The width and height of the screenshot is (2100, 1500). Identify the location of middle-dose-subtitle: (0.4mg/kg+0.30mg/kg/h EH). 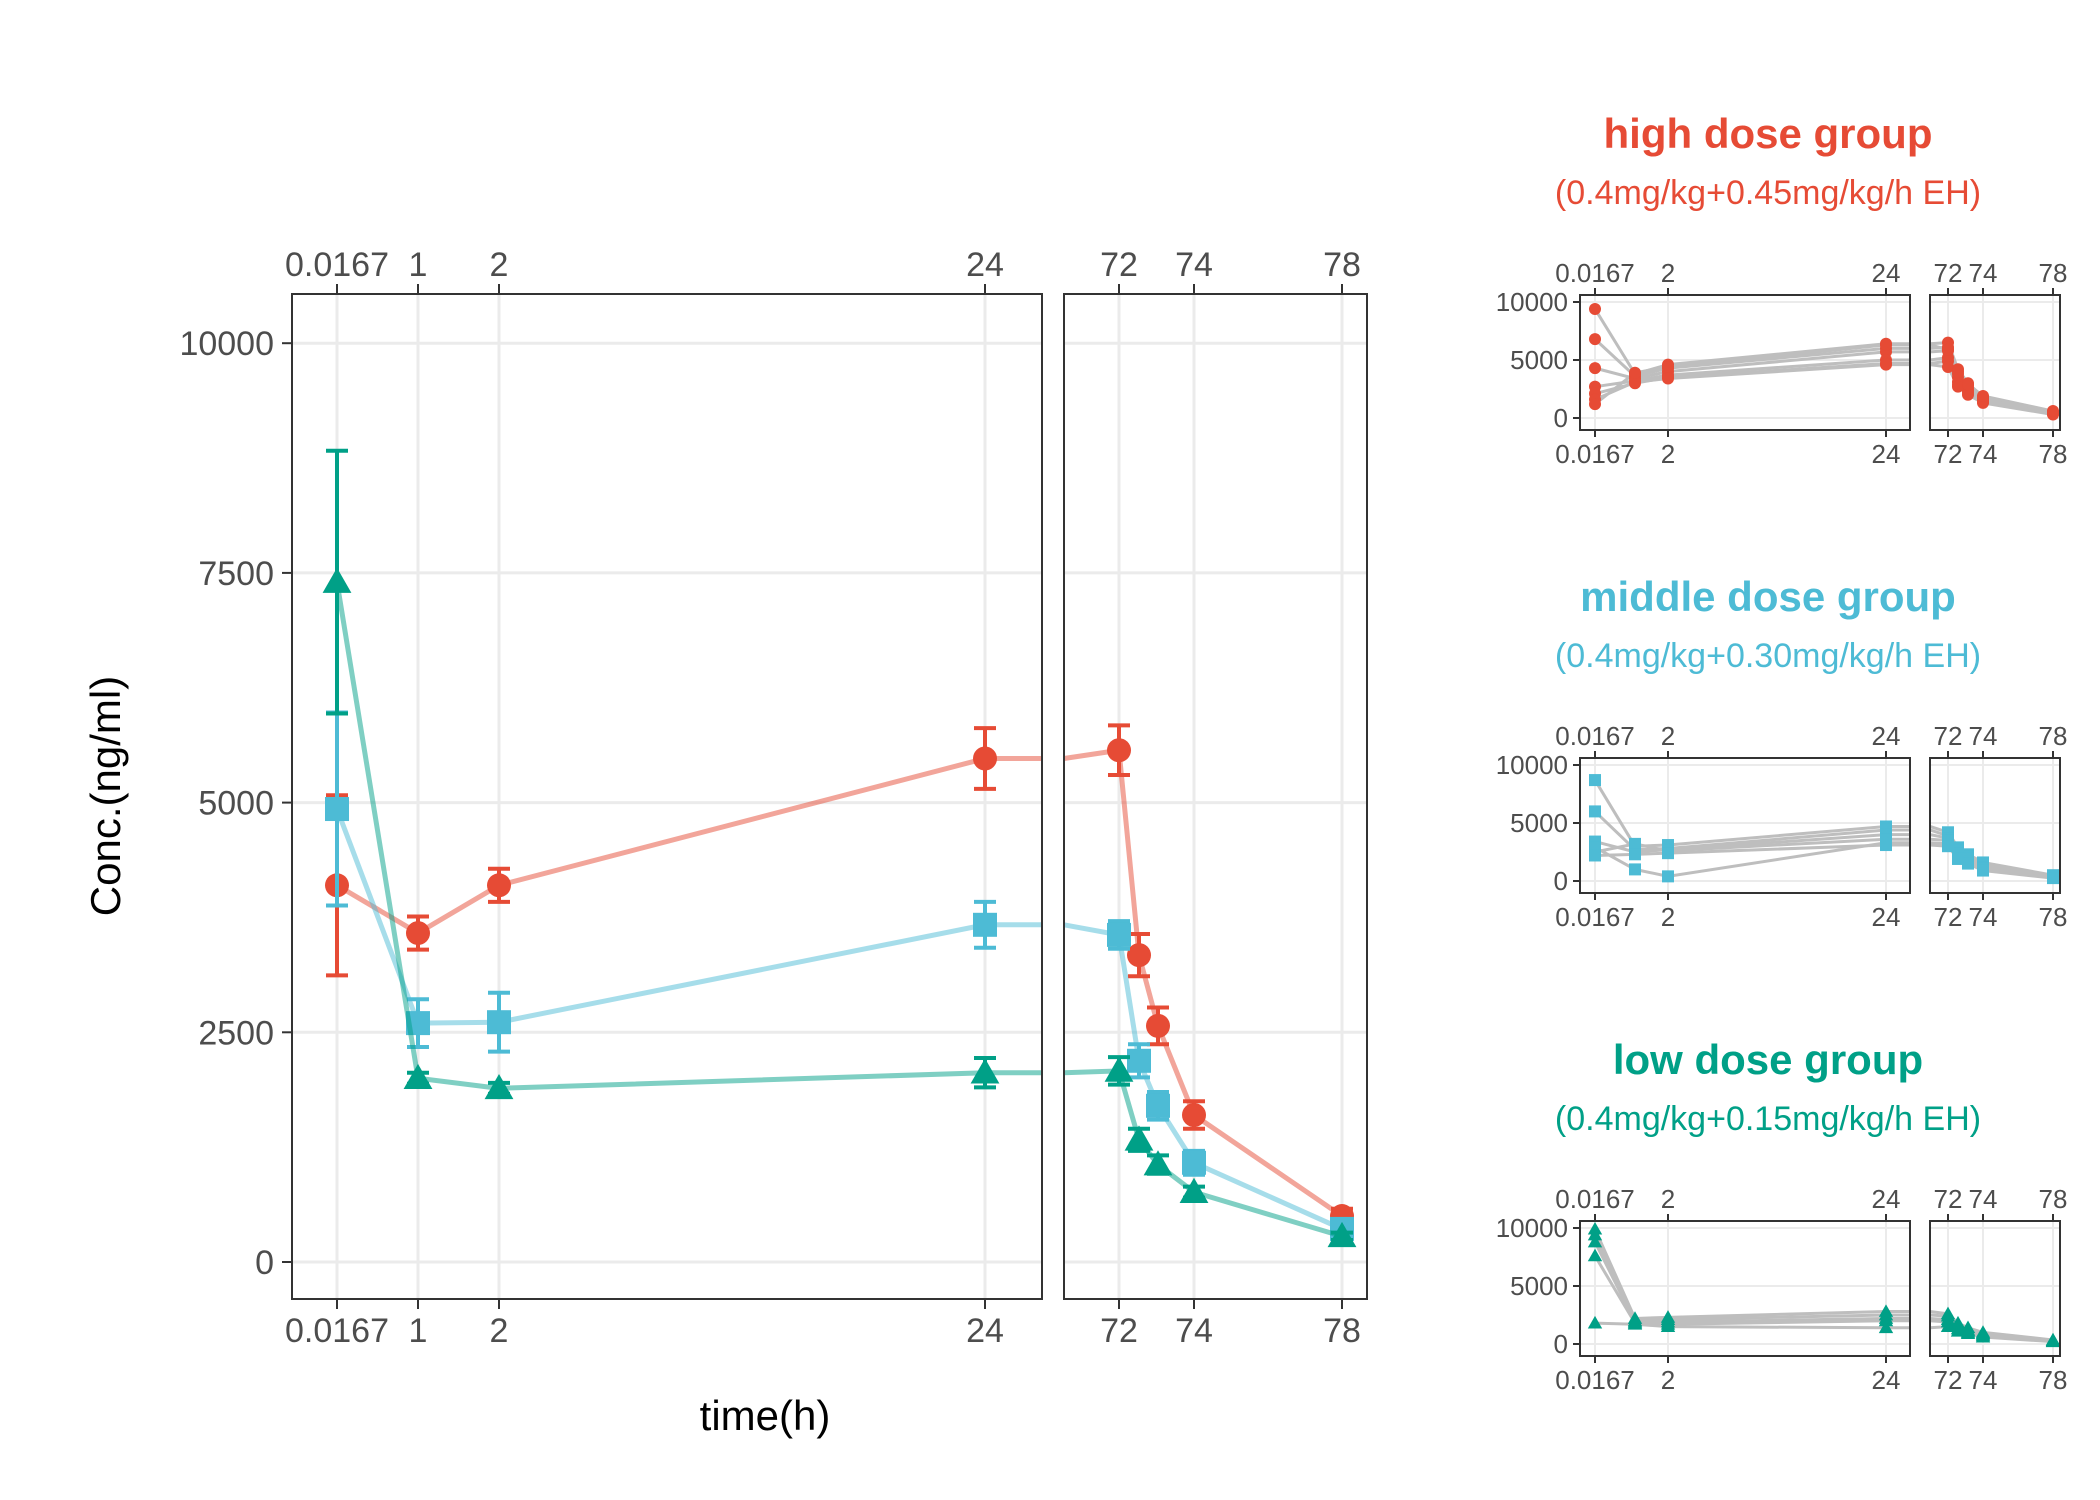
(1768, 656).